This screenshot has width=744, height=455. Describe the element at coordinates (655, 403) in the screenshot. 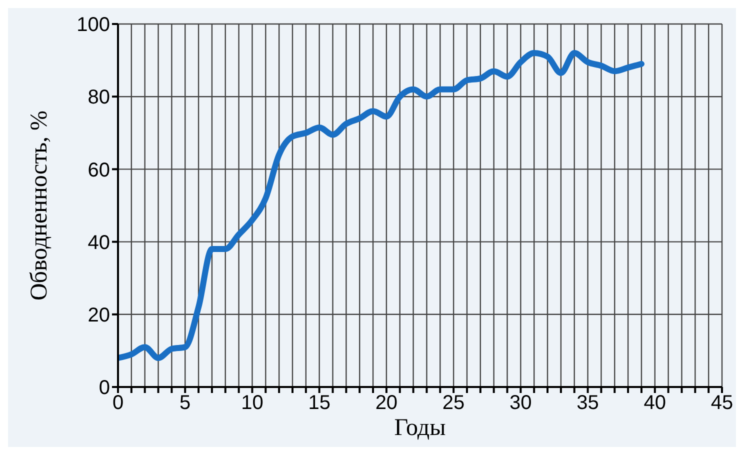

I see `x-tick-label: 40` at that location.